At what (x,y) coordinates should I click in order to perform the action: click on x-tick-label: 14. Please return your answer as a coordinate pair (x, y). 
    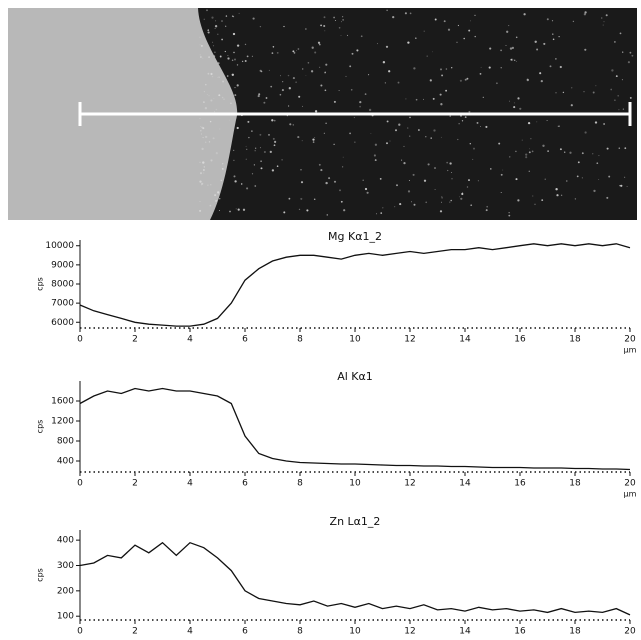
    Looking at the image, I should click on (465, 484).